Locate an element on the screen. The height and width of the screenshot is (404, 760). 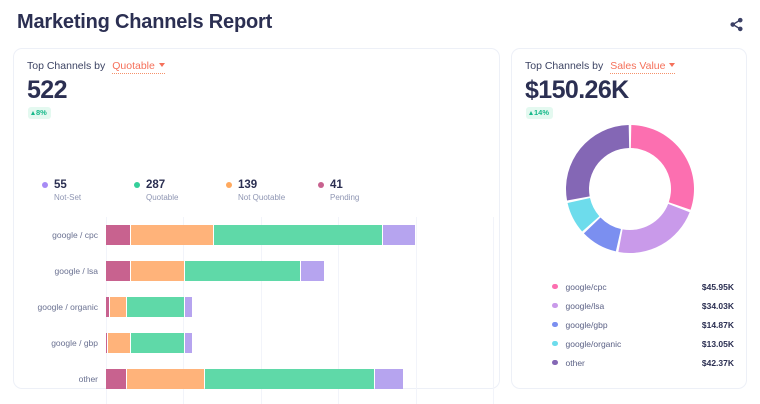
legend-value: $13.05K is located at coordinates (717, 343).